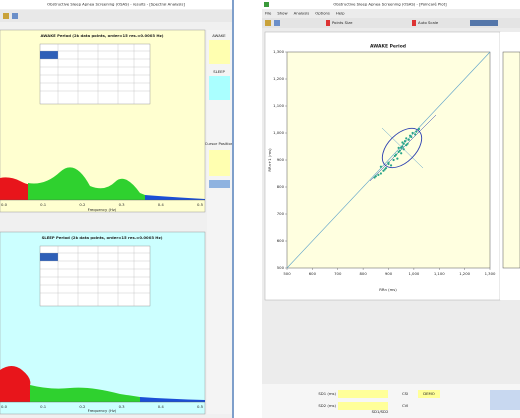 The height and width of the screenshot is (418, 520). What do you see at coordinates (388, 289) in the screenshot?
I see `x-axis-label: RRn (ms)` at bounding box center [388, 289].